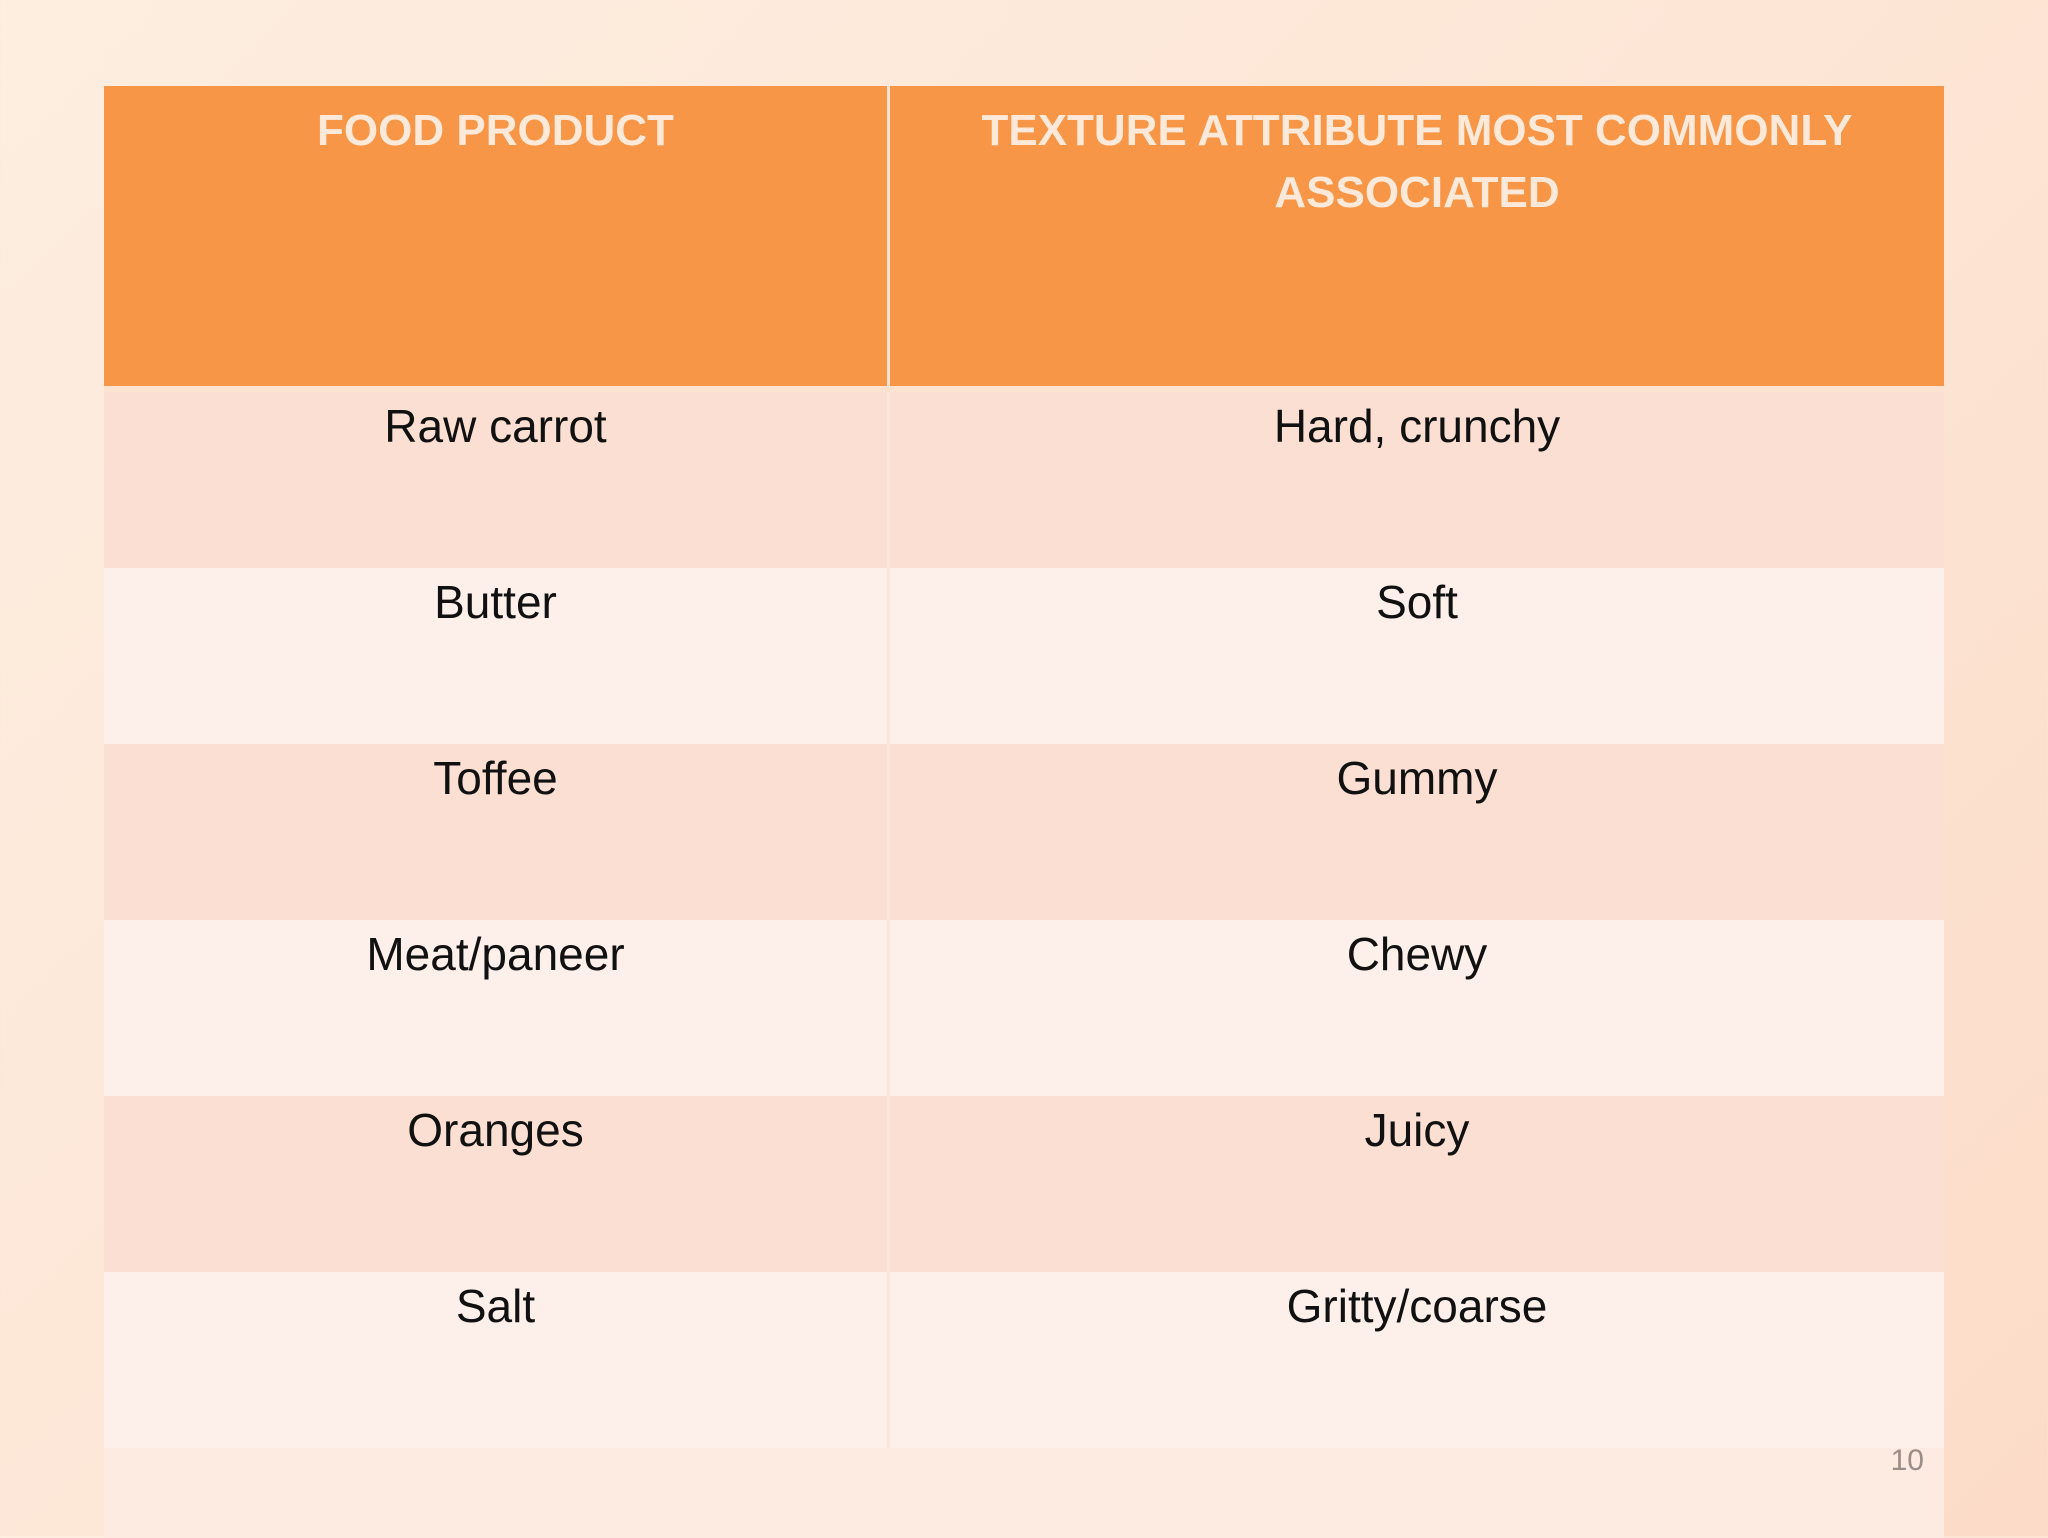 This screenshot has width=2048, height=1538. What do you see at coordinates (1415, 656) in the screenshot?
I see `texture-cell: Soft` at bounding box center [1415, 656].